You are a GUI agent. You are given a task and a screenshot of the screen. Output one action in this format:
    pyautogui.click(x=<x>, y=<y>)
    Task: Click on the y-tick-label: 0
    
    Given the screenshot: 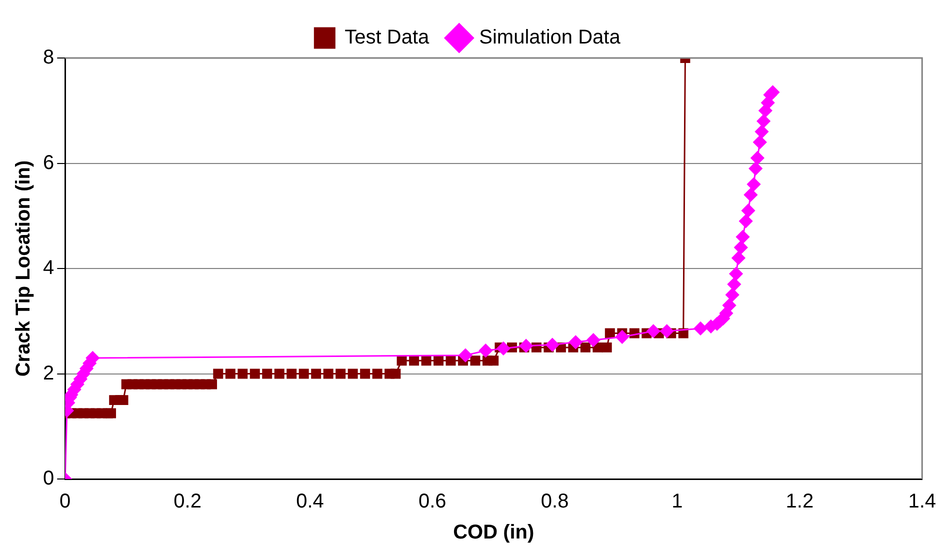 What is the action you would take?
    pyautogui.click(x=48, y=479)
    